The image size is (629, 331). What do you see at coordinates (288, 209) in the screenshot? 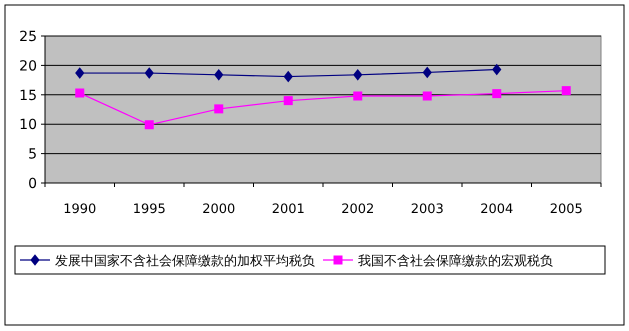
I see `x-tick-label: 2001` at bounding box center [288, 209].